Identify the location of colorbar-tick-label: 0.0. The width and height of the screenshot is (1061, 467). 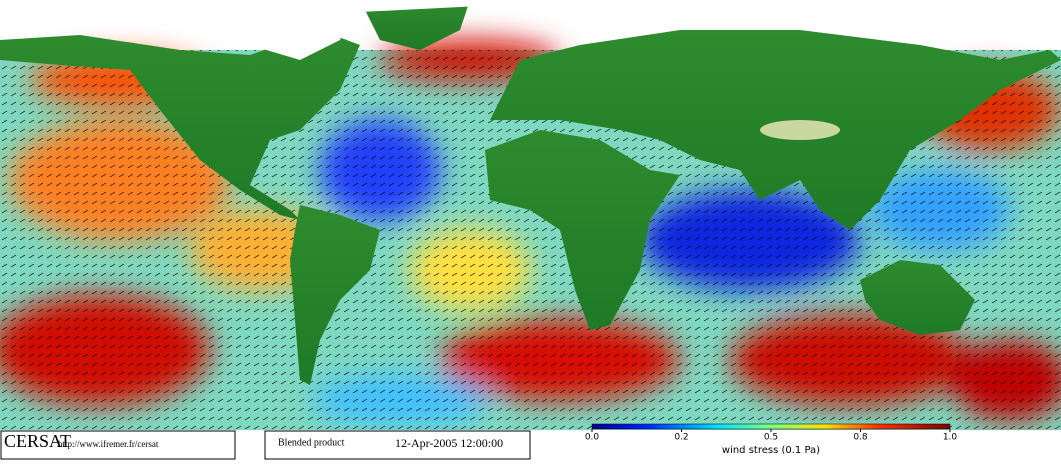
(592, 438).